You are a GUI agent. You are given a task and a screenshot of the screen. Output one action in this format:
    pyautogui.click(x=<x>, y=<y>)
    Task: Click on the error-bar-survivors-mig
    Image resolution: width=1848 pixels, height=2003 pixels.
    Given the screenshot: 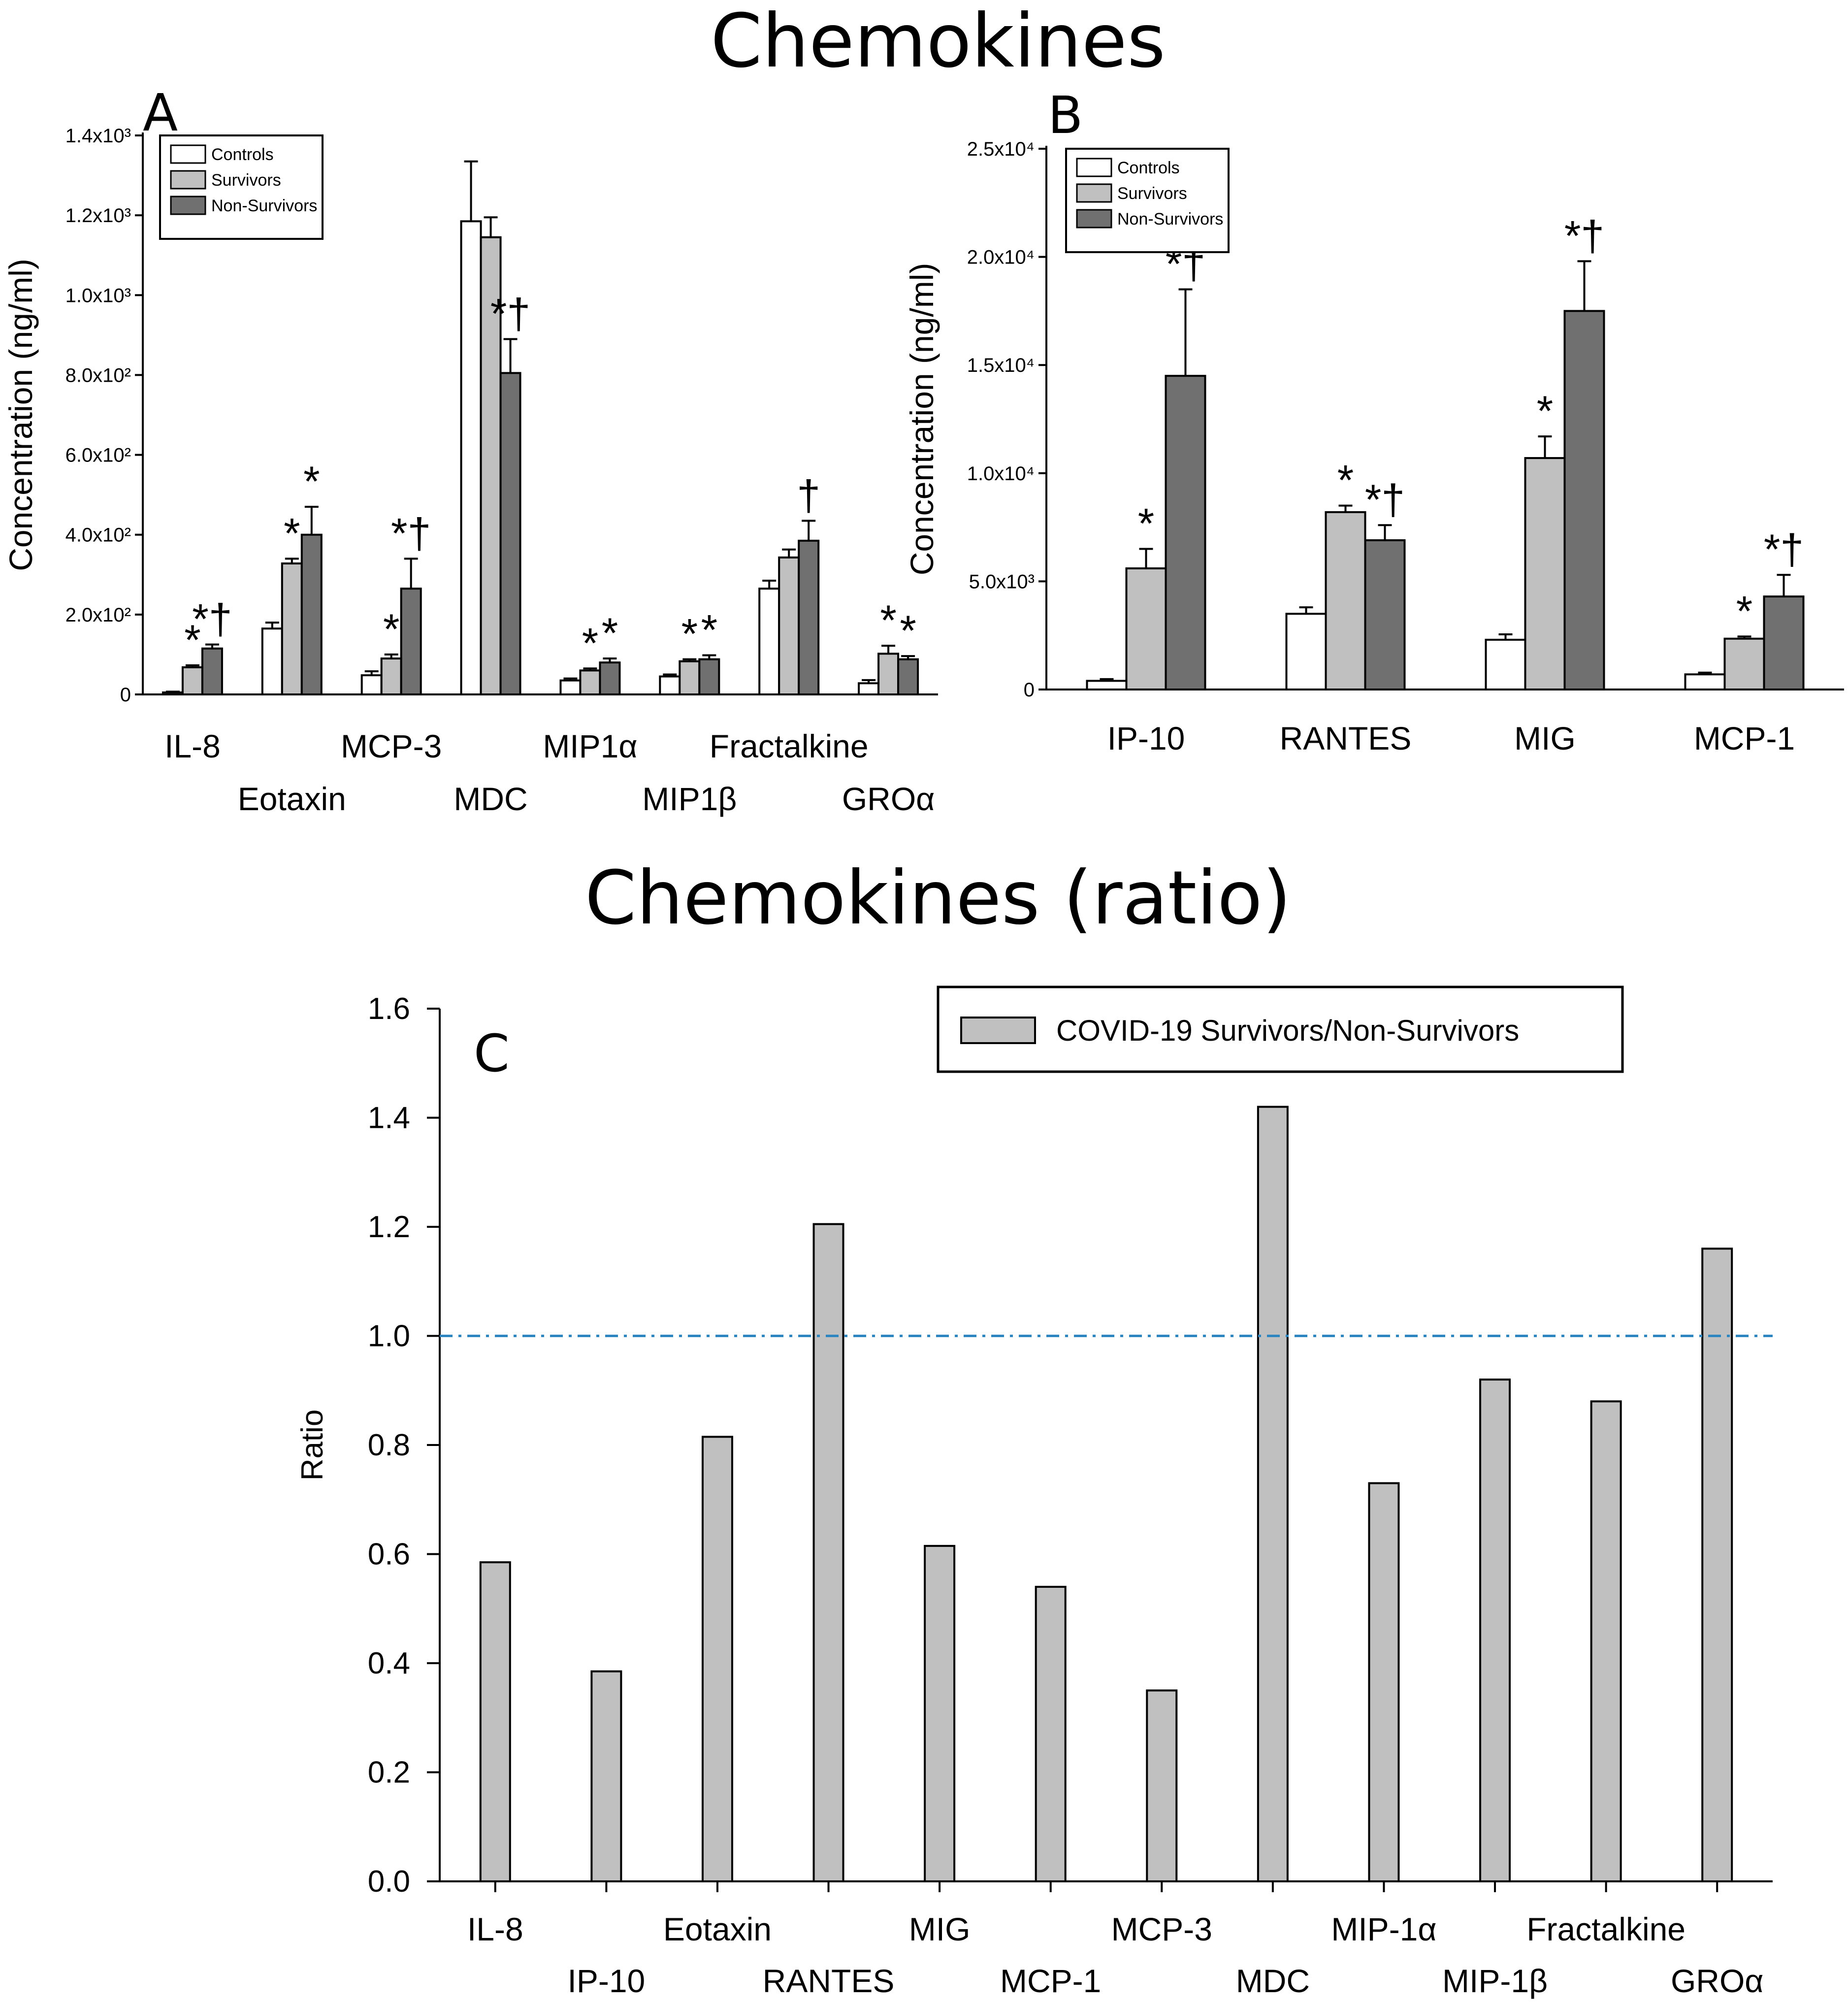 What is the action you would take?
    pyautogui.click(x=1545, y=447)
    